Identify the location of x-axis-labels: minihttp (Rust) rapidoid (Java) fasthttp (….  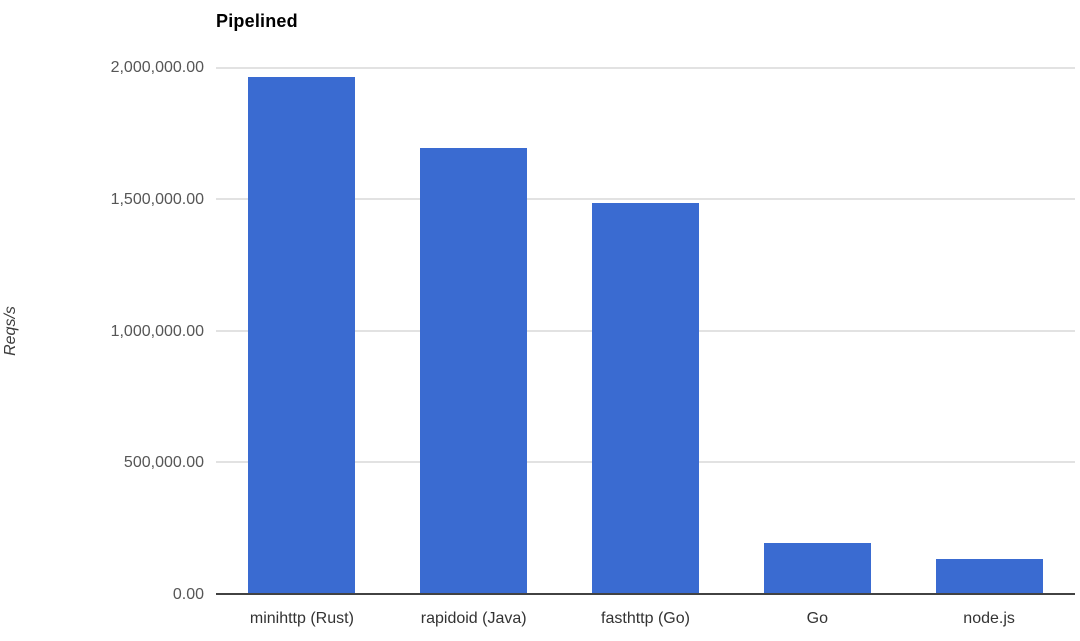
(645, 620).